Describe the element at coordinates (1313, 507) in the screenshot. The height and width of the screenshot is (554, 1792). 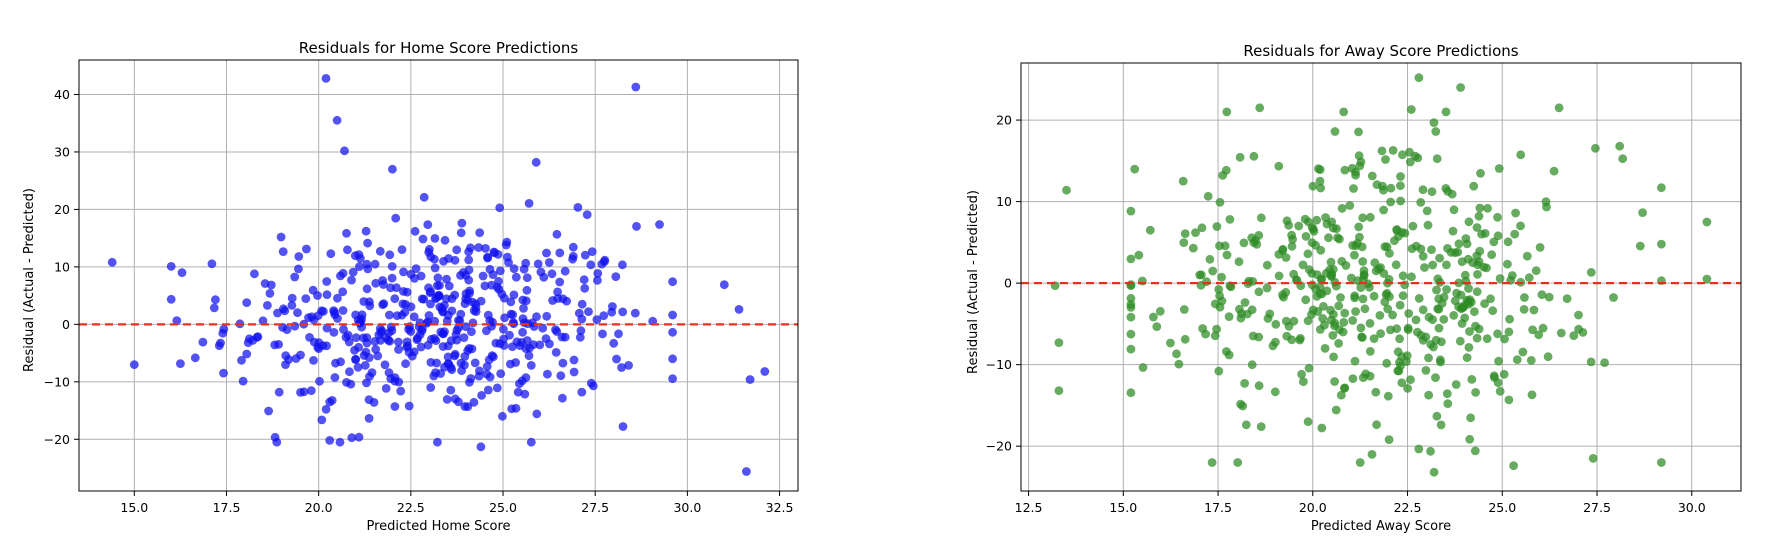
I see `away-x-tick-label: 20.0` at that location.